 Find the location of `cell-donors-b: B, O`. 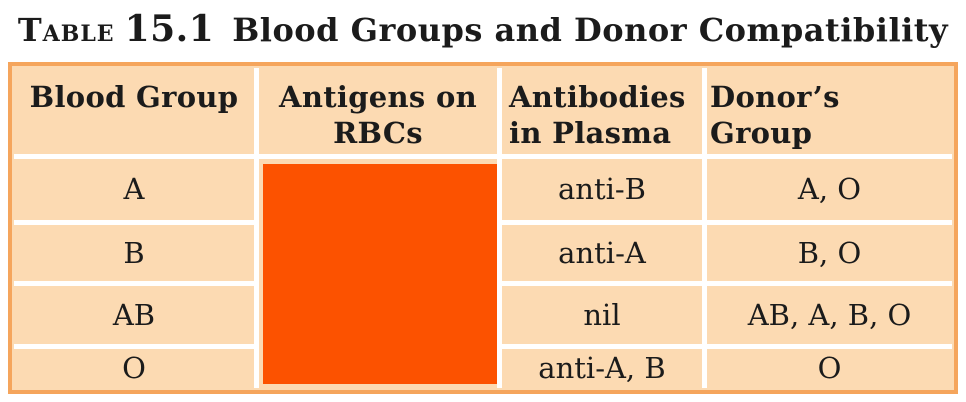

cell-donors-b: B, O is located at coordinates (829, 253).